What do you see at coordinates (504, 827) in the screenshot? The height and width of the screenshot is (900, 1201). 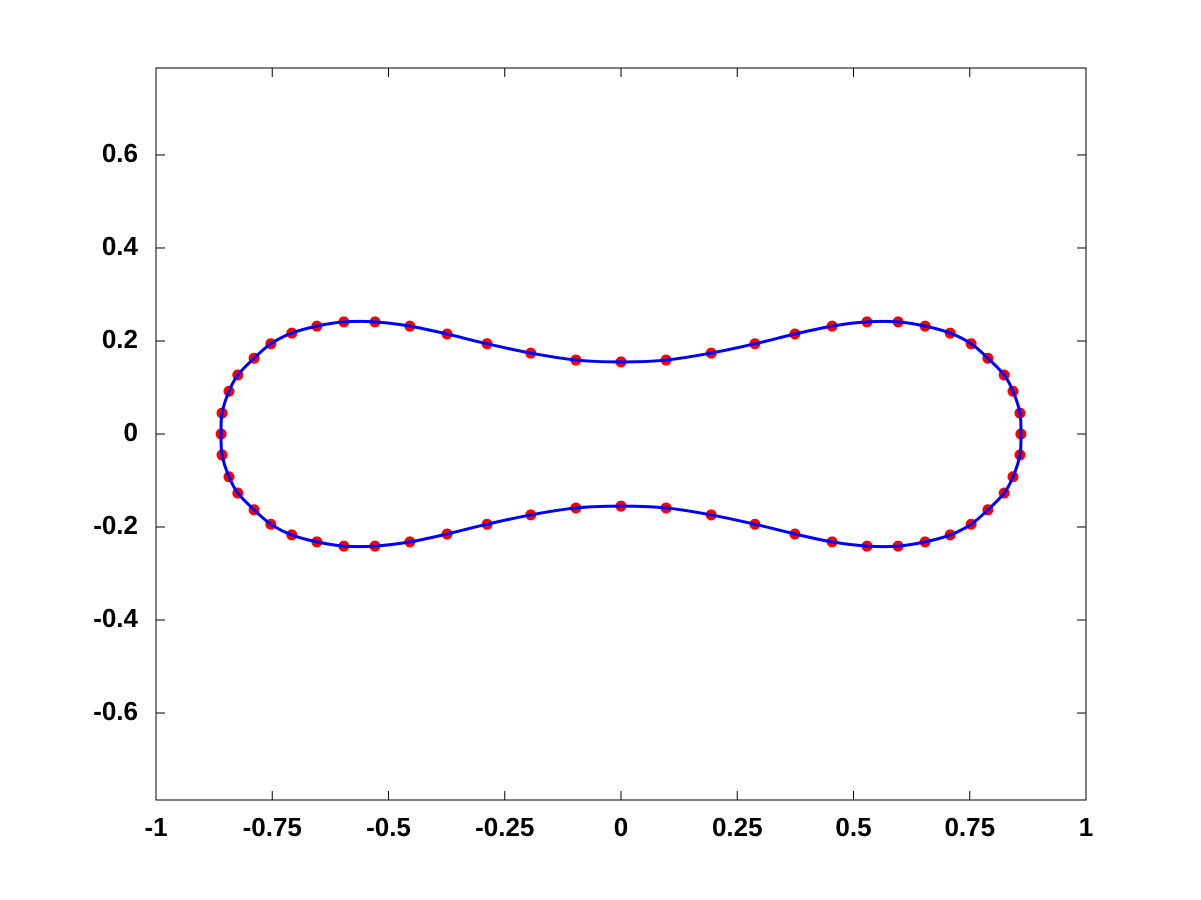 I see `x-tick-label: -0.25` at bounding box center [504, 827].